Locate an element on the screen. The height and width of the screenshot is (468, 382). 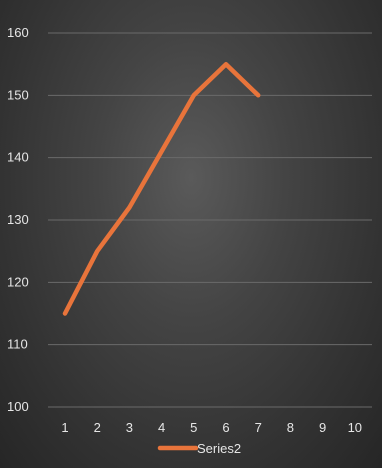
x-tick-label: 6 is located at coordinates (225, 427).